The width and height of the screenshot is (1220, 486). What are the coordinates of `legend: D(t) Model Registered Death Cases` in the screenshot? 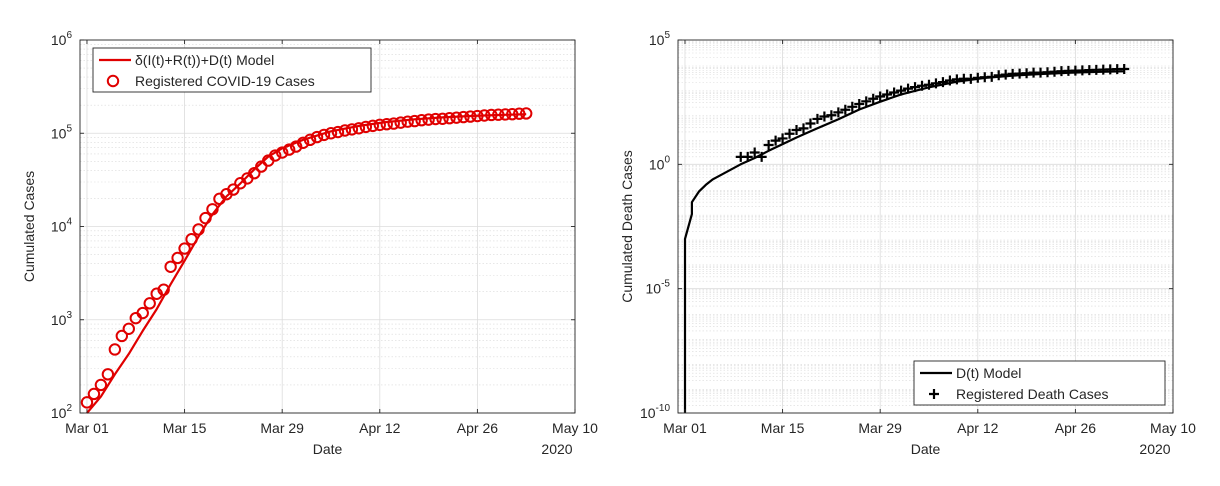 It's located at (1039, 383).